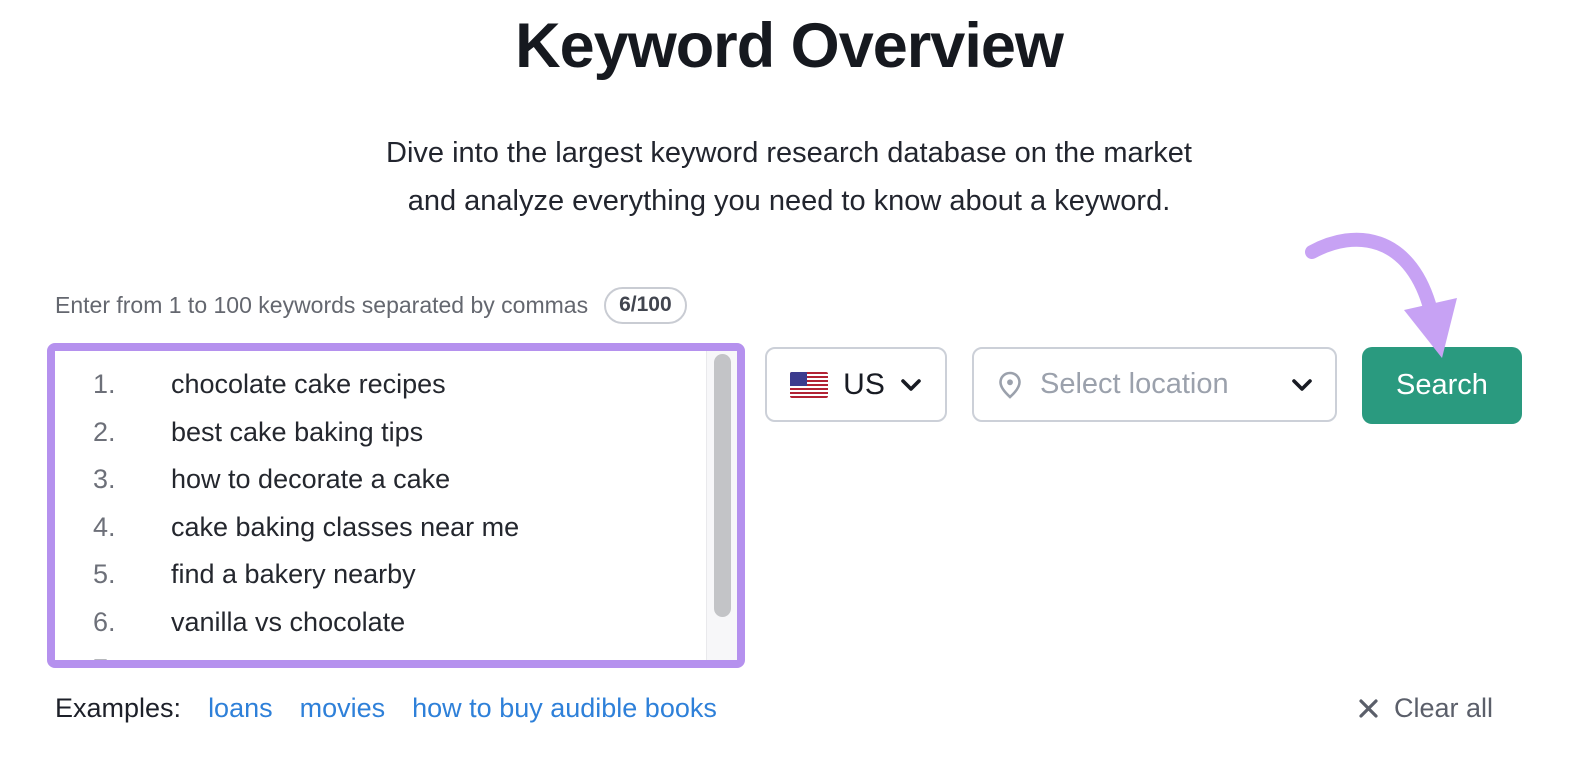 Image resolution: width=1578 pixels, height=784 pixels. What do you see at coordinates (288, 621) in the screenshot?
I see `keyword-text: vanilla vs chocolate` at bounding box center [288, 621].